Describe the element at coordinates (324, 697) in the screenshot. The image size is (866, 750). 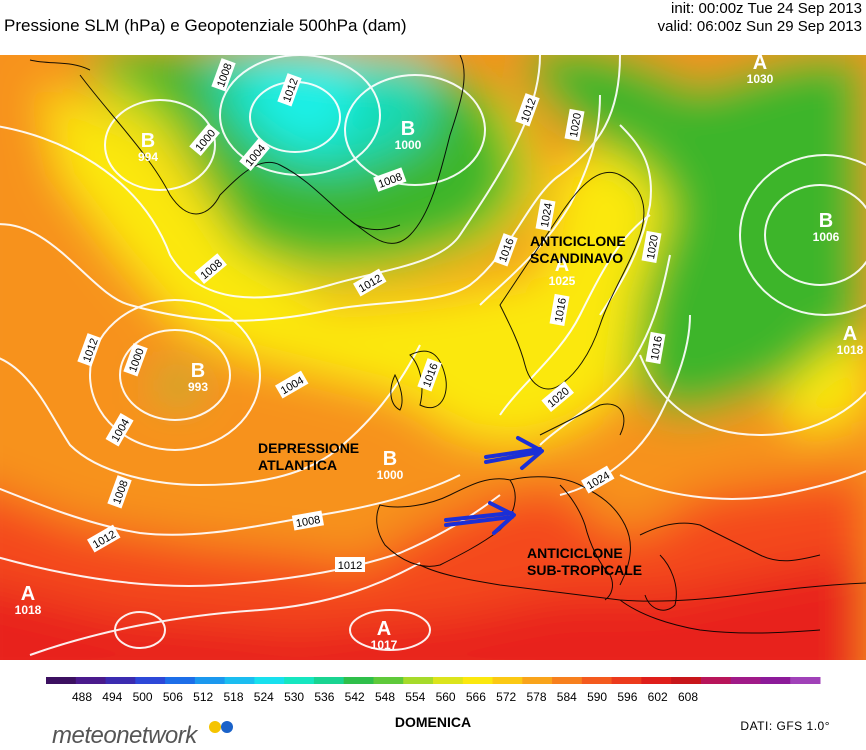
I see `colorbar-tick: 536` at that location.